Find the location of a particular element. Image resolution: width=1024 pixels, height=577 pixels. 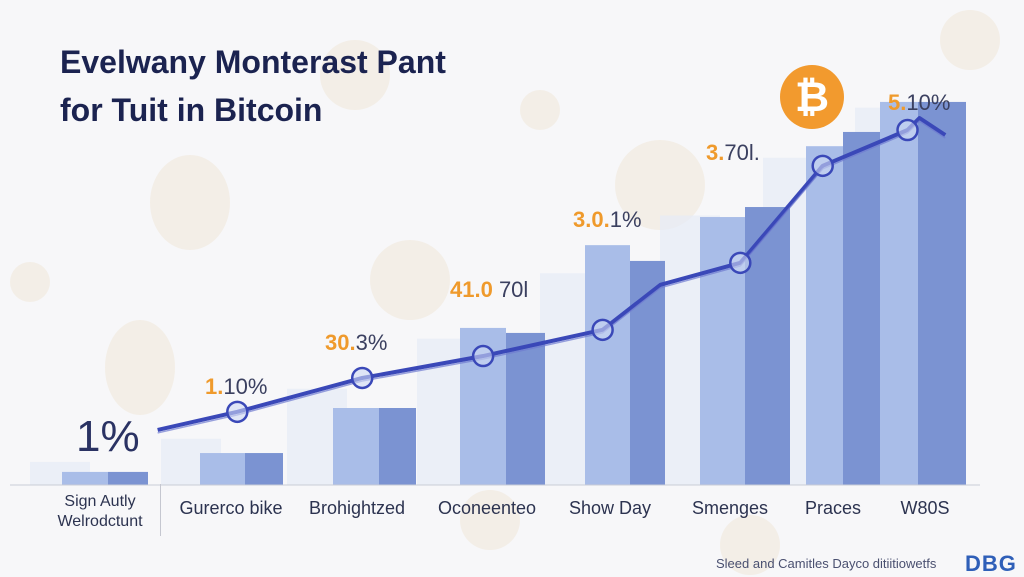

x-tick-label: Show Day is located at coordinates (610, 508).